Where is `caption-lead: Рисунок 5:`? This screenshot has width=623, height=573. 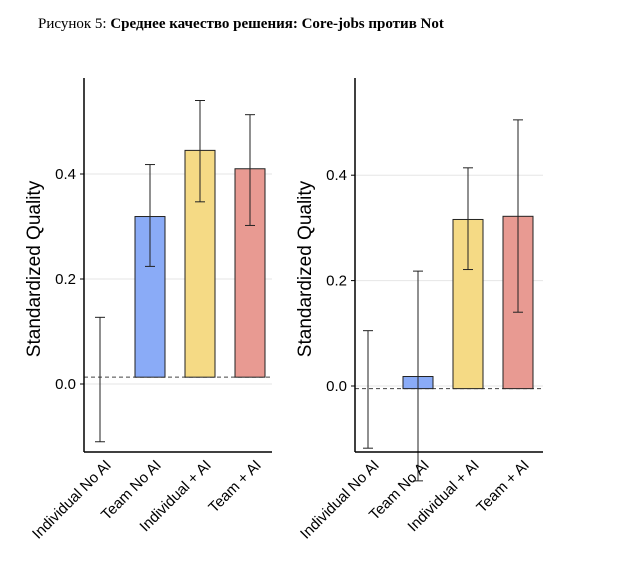
caption-lead: Рисунок 5: is located at coordinates (72, 24).